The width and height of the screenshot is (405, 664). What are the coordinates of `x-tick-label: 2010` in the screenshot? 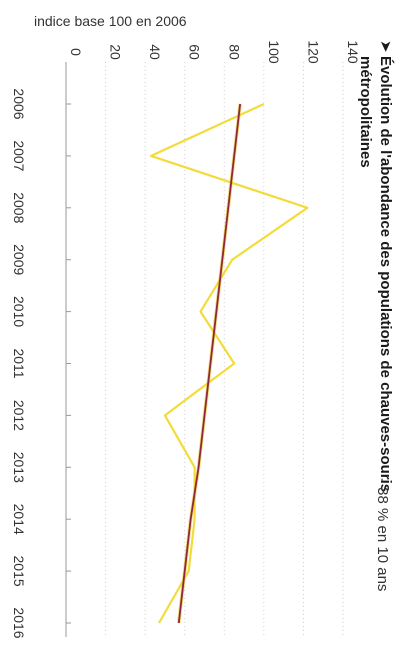 It's located at (19, 311).